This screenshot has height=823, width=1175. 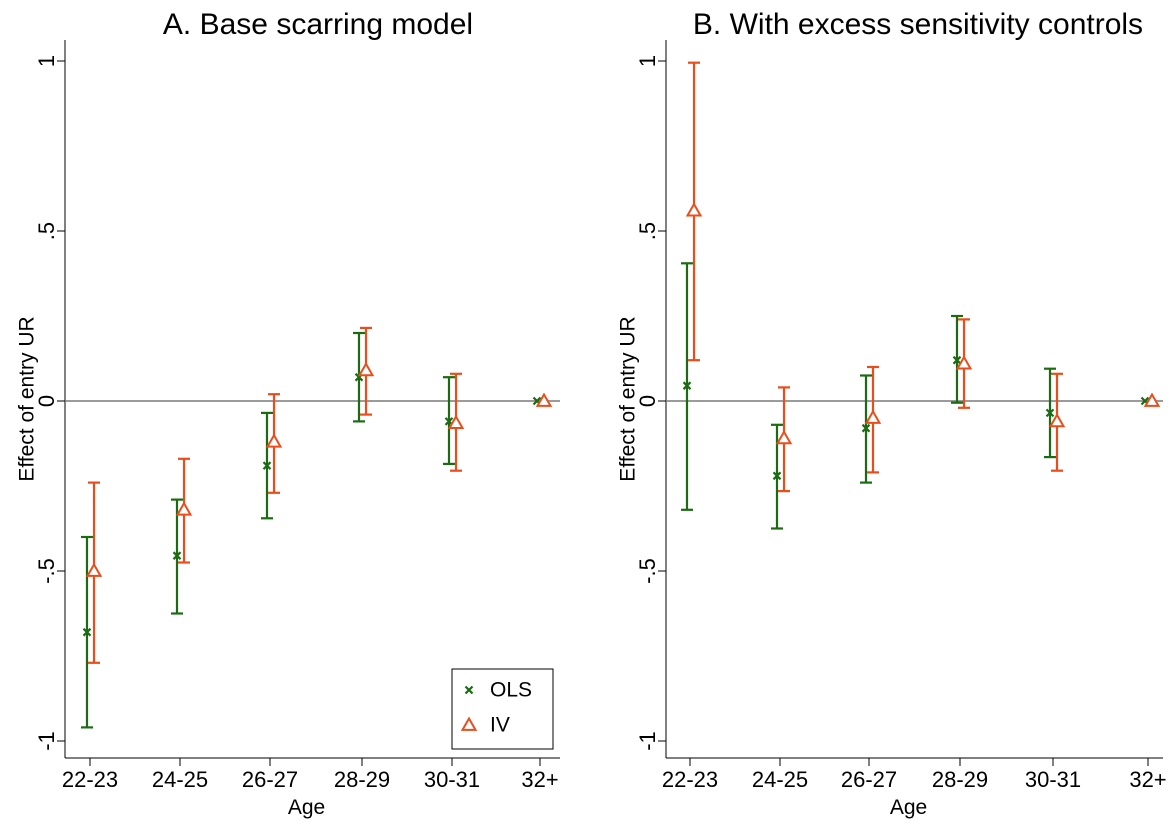 I want to click on chart-title: B. With excess sensitivity controls, so click(x=918, y=24).